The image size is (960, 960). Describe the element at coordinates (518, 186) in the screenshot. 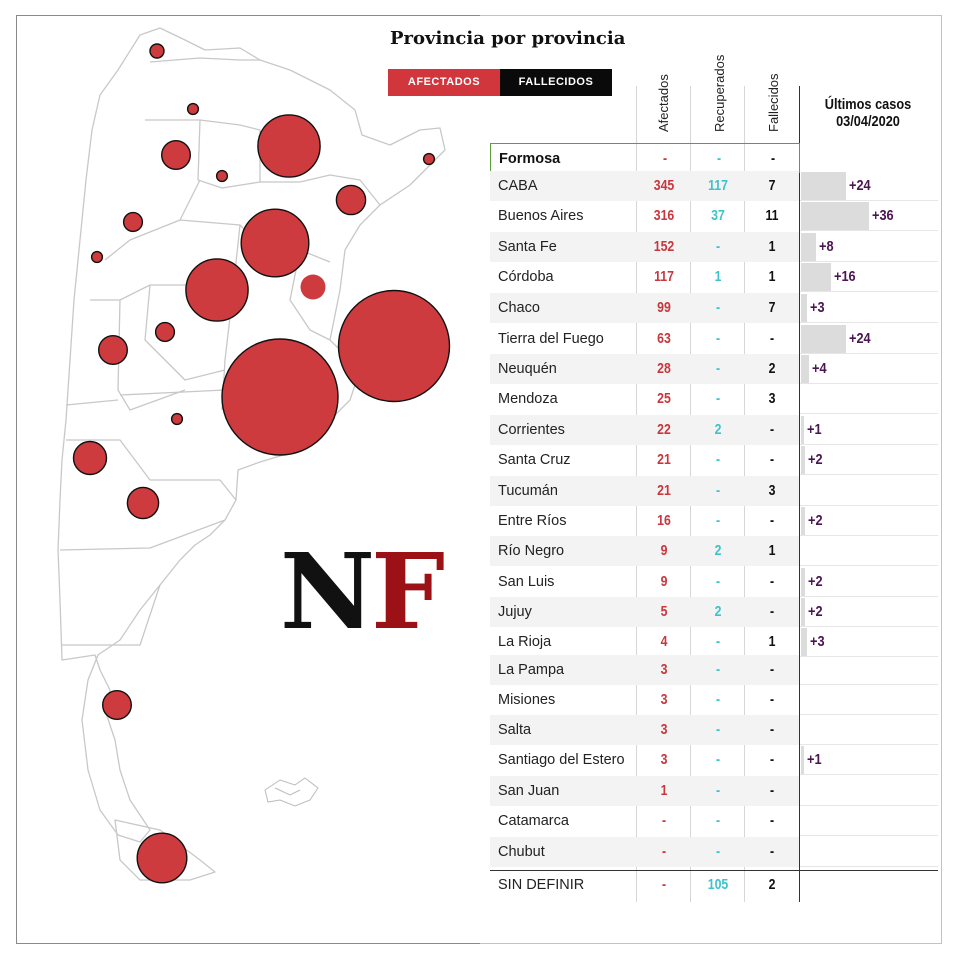

I see `province-name: CABA` at that location.